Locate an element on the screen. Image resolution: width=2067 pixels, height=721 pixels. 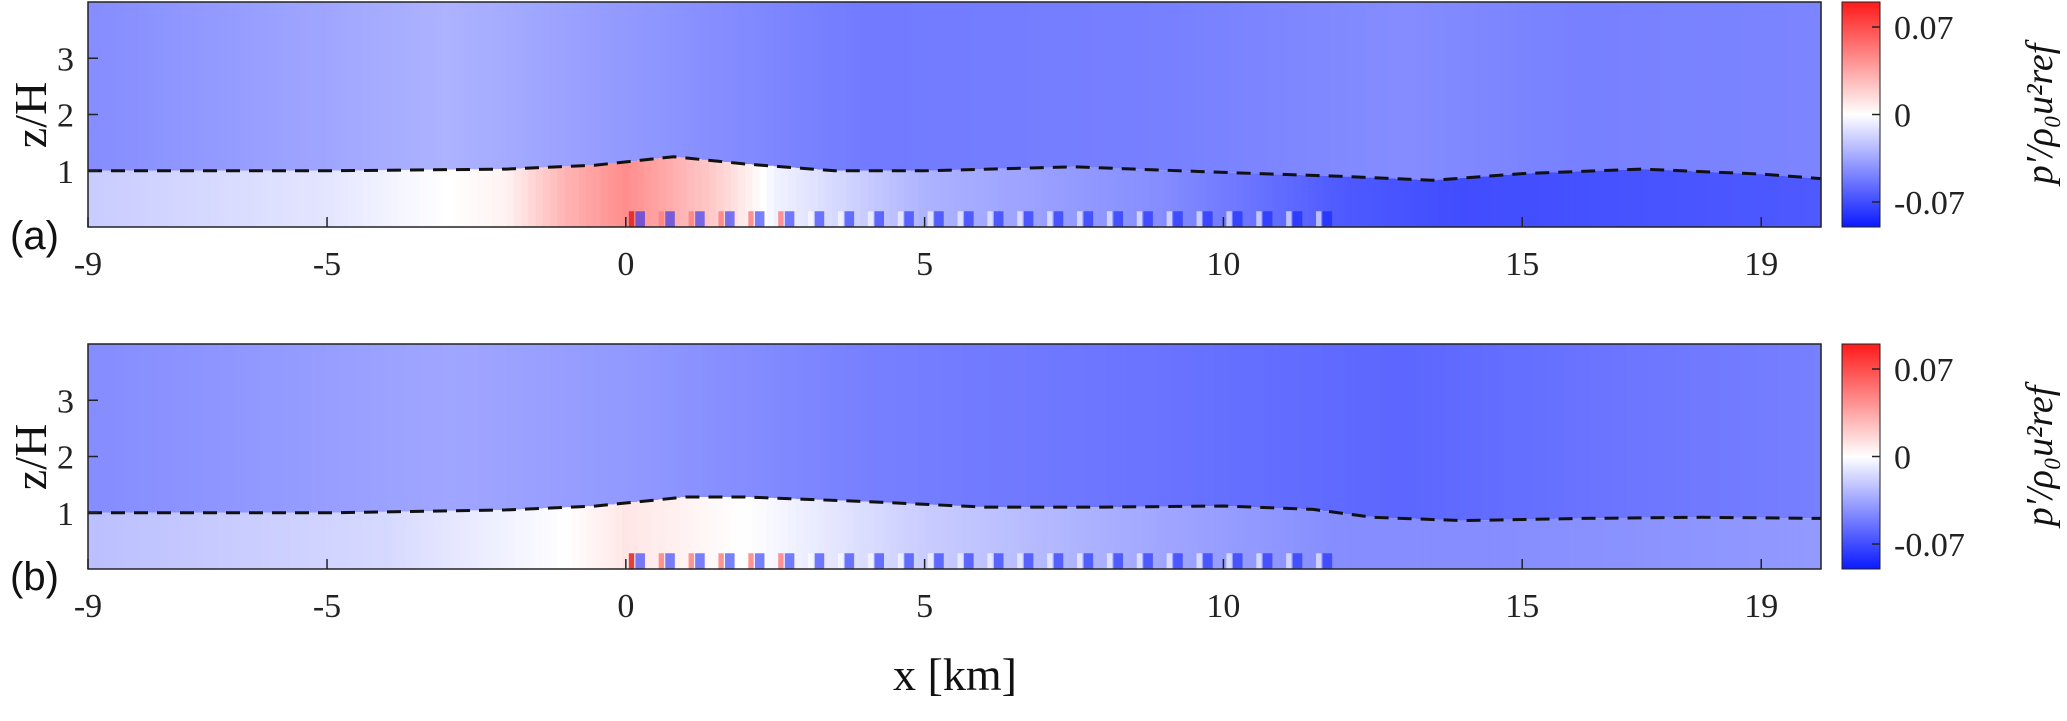
x-tick-label: 15 is located at coordinates (1522, 606).